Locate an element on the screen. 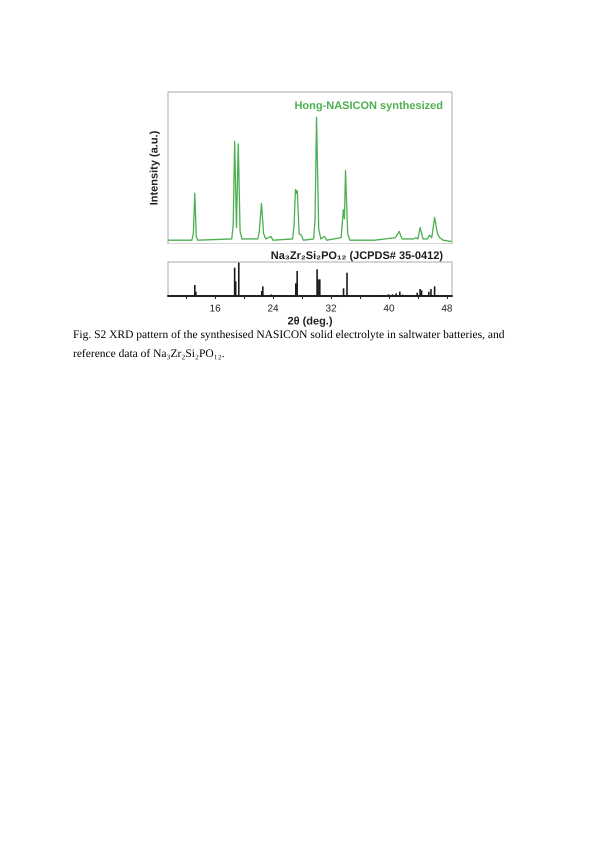 This screenshot has height=842, width=595. caption: Fig. S2 XRD pattern of the synthesised NASICON solid electrolyte in saltwater batteries, and reference data of Na₃Zr₂Si₂PO₁₂. is located at coordinates (289, 345).